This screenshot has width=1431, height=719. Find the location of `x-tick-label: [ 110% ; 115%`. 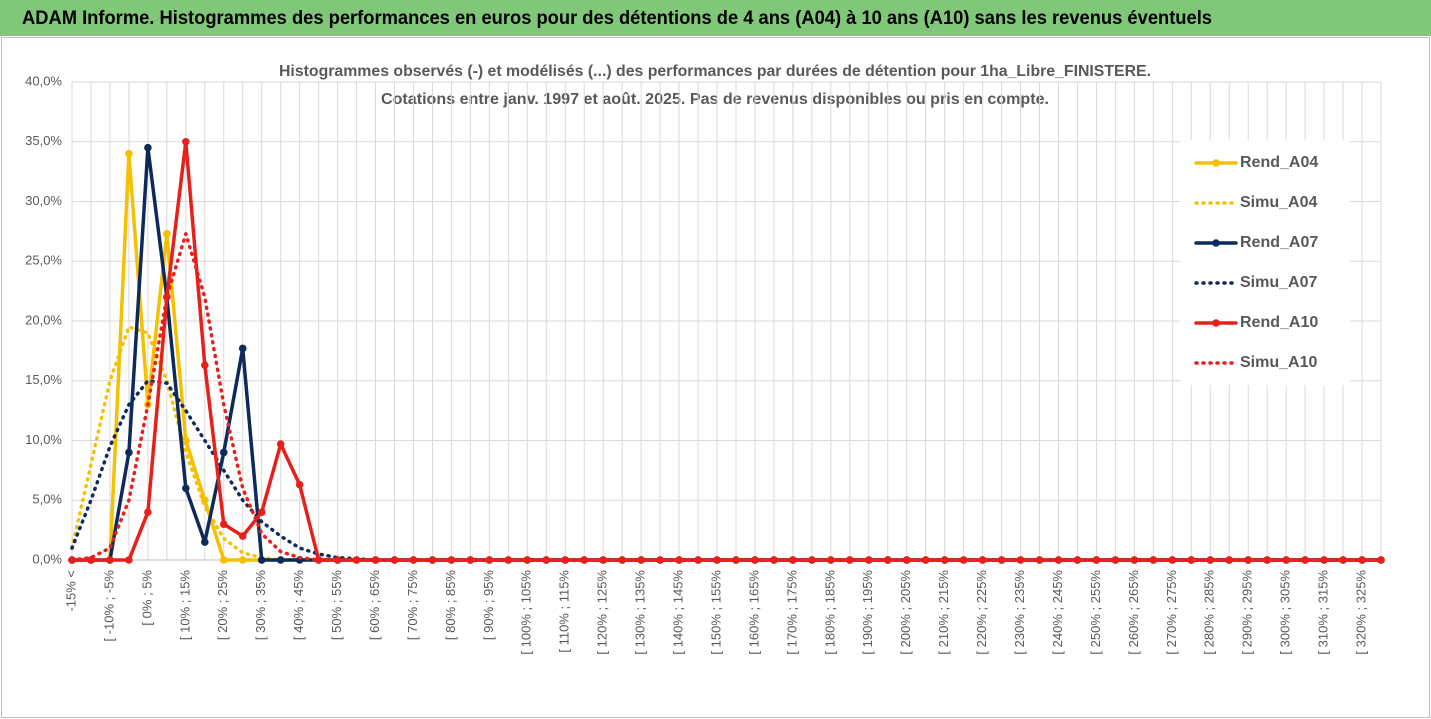

x-tick-label: [ 110% ; 115% is located at coordinates (564, 611).